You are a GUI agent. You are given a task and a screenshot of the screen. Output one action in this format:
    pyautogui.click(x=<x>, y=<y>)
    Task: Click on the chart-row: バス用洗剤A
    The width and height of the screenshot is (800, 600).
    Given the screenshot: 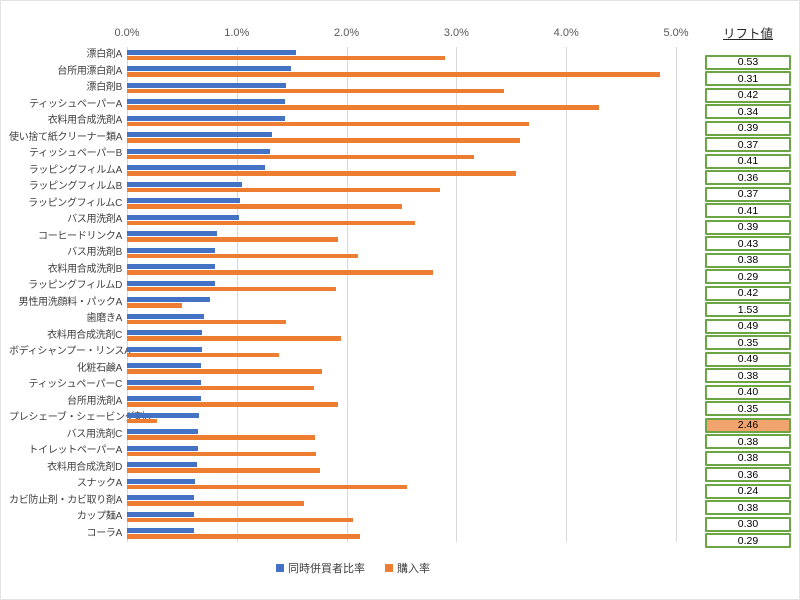 What is the action you would take?
    pyautogui.click(x=353, y=220)
    